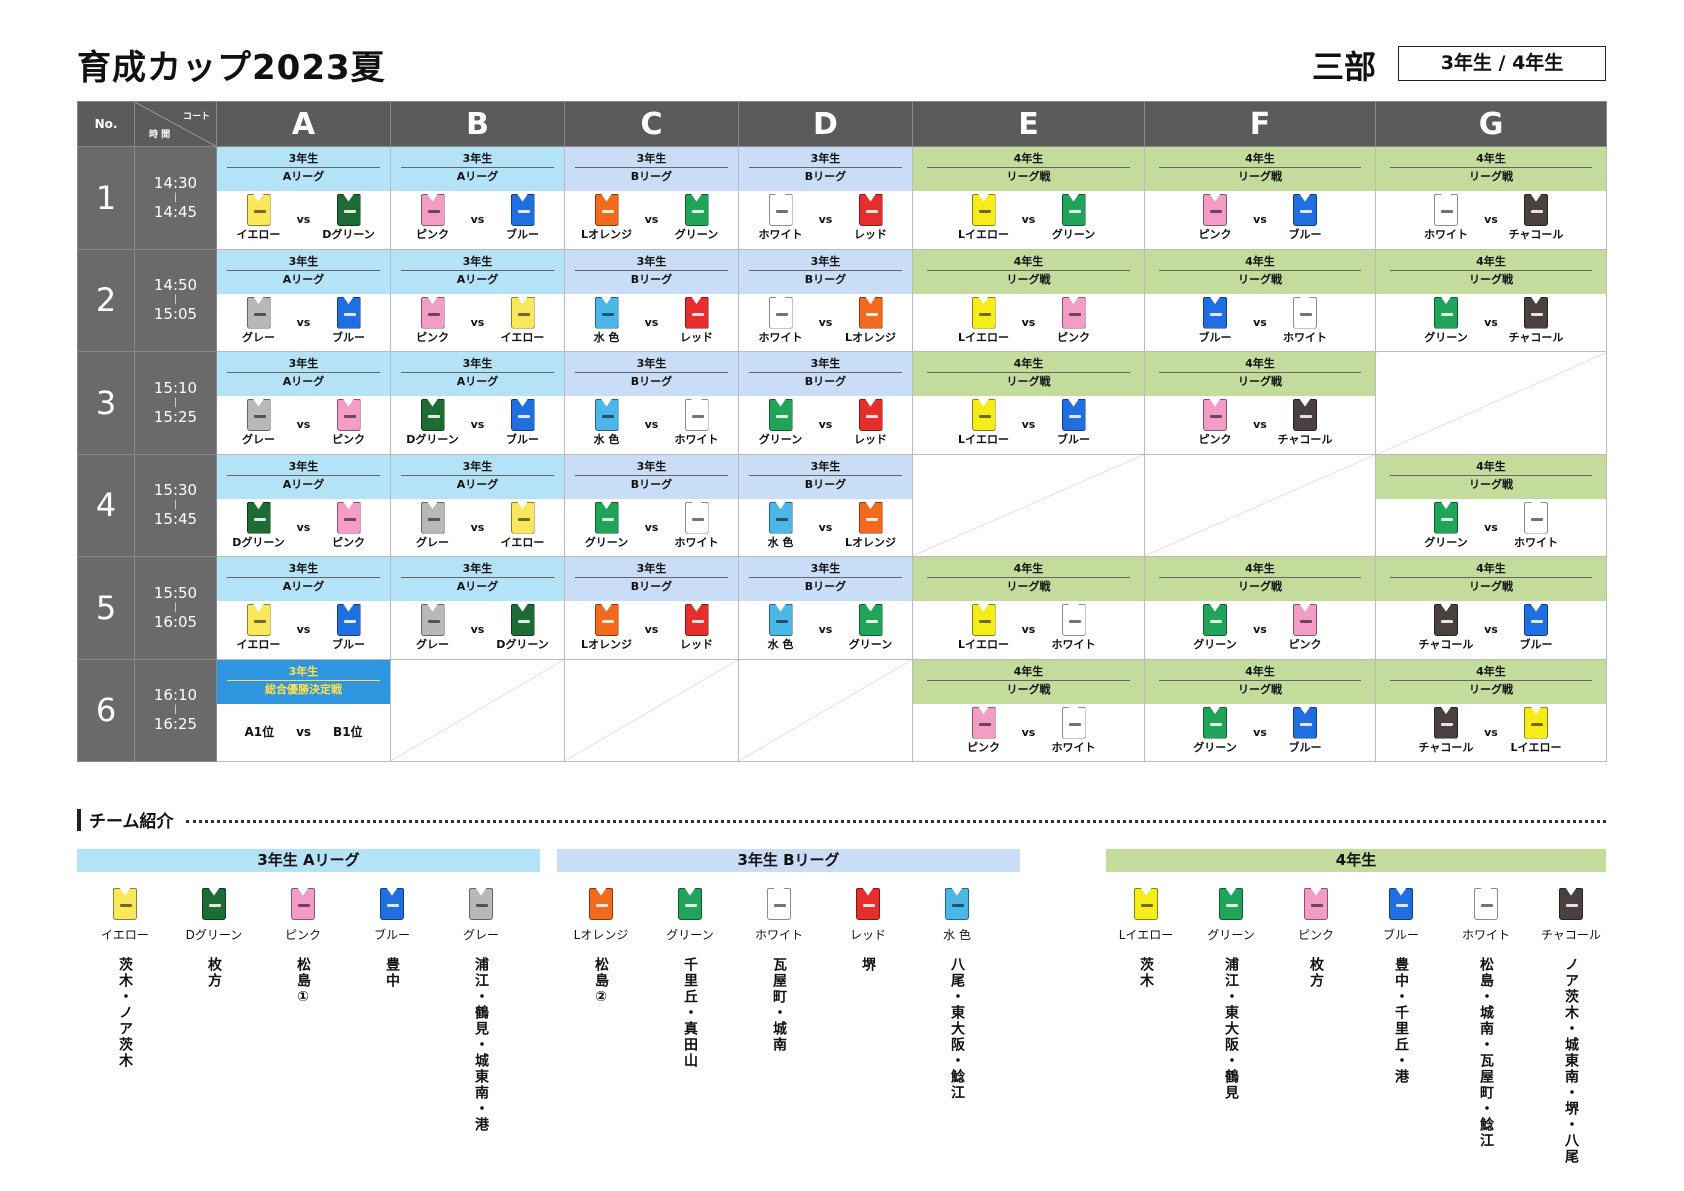  I want to click on team-intro-item: チャコール ノア茨木・城東南・堺・八尾, so click(1571, 1026).